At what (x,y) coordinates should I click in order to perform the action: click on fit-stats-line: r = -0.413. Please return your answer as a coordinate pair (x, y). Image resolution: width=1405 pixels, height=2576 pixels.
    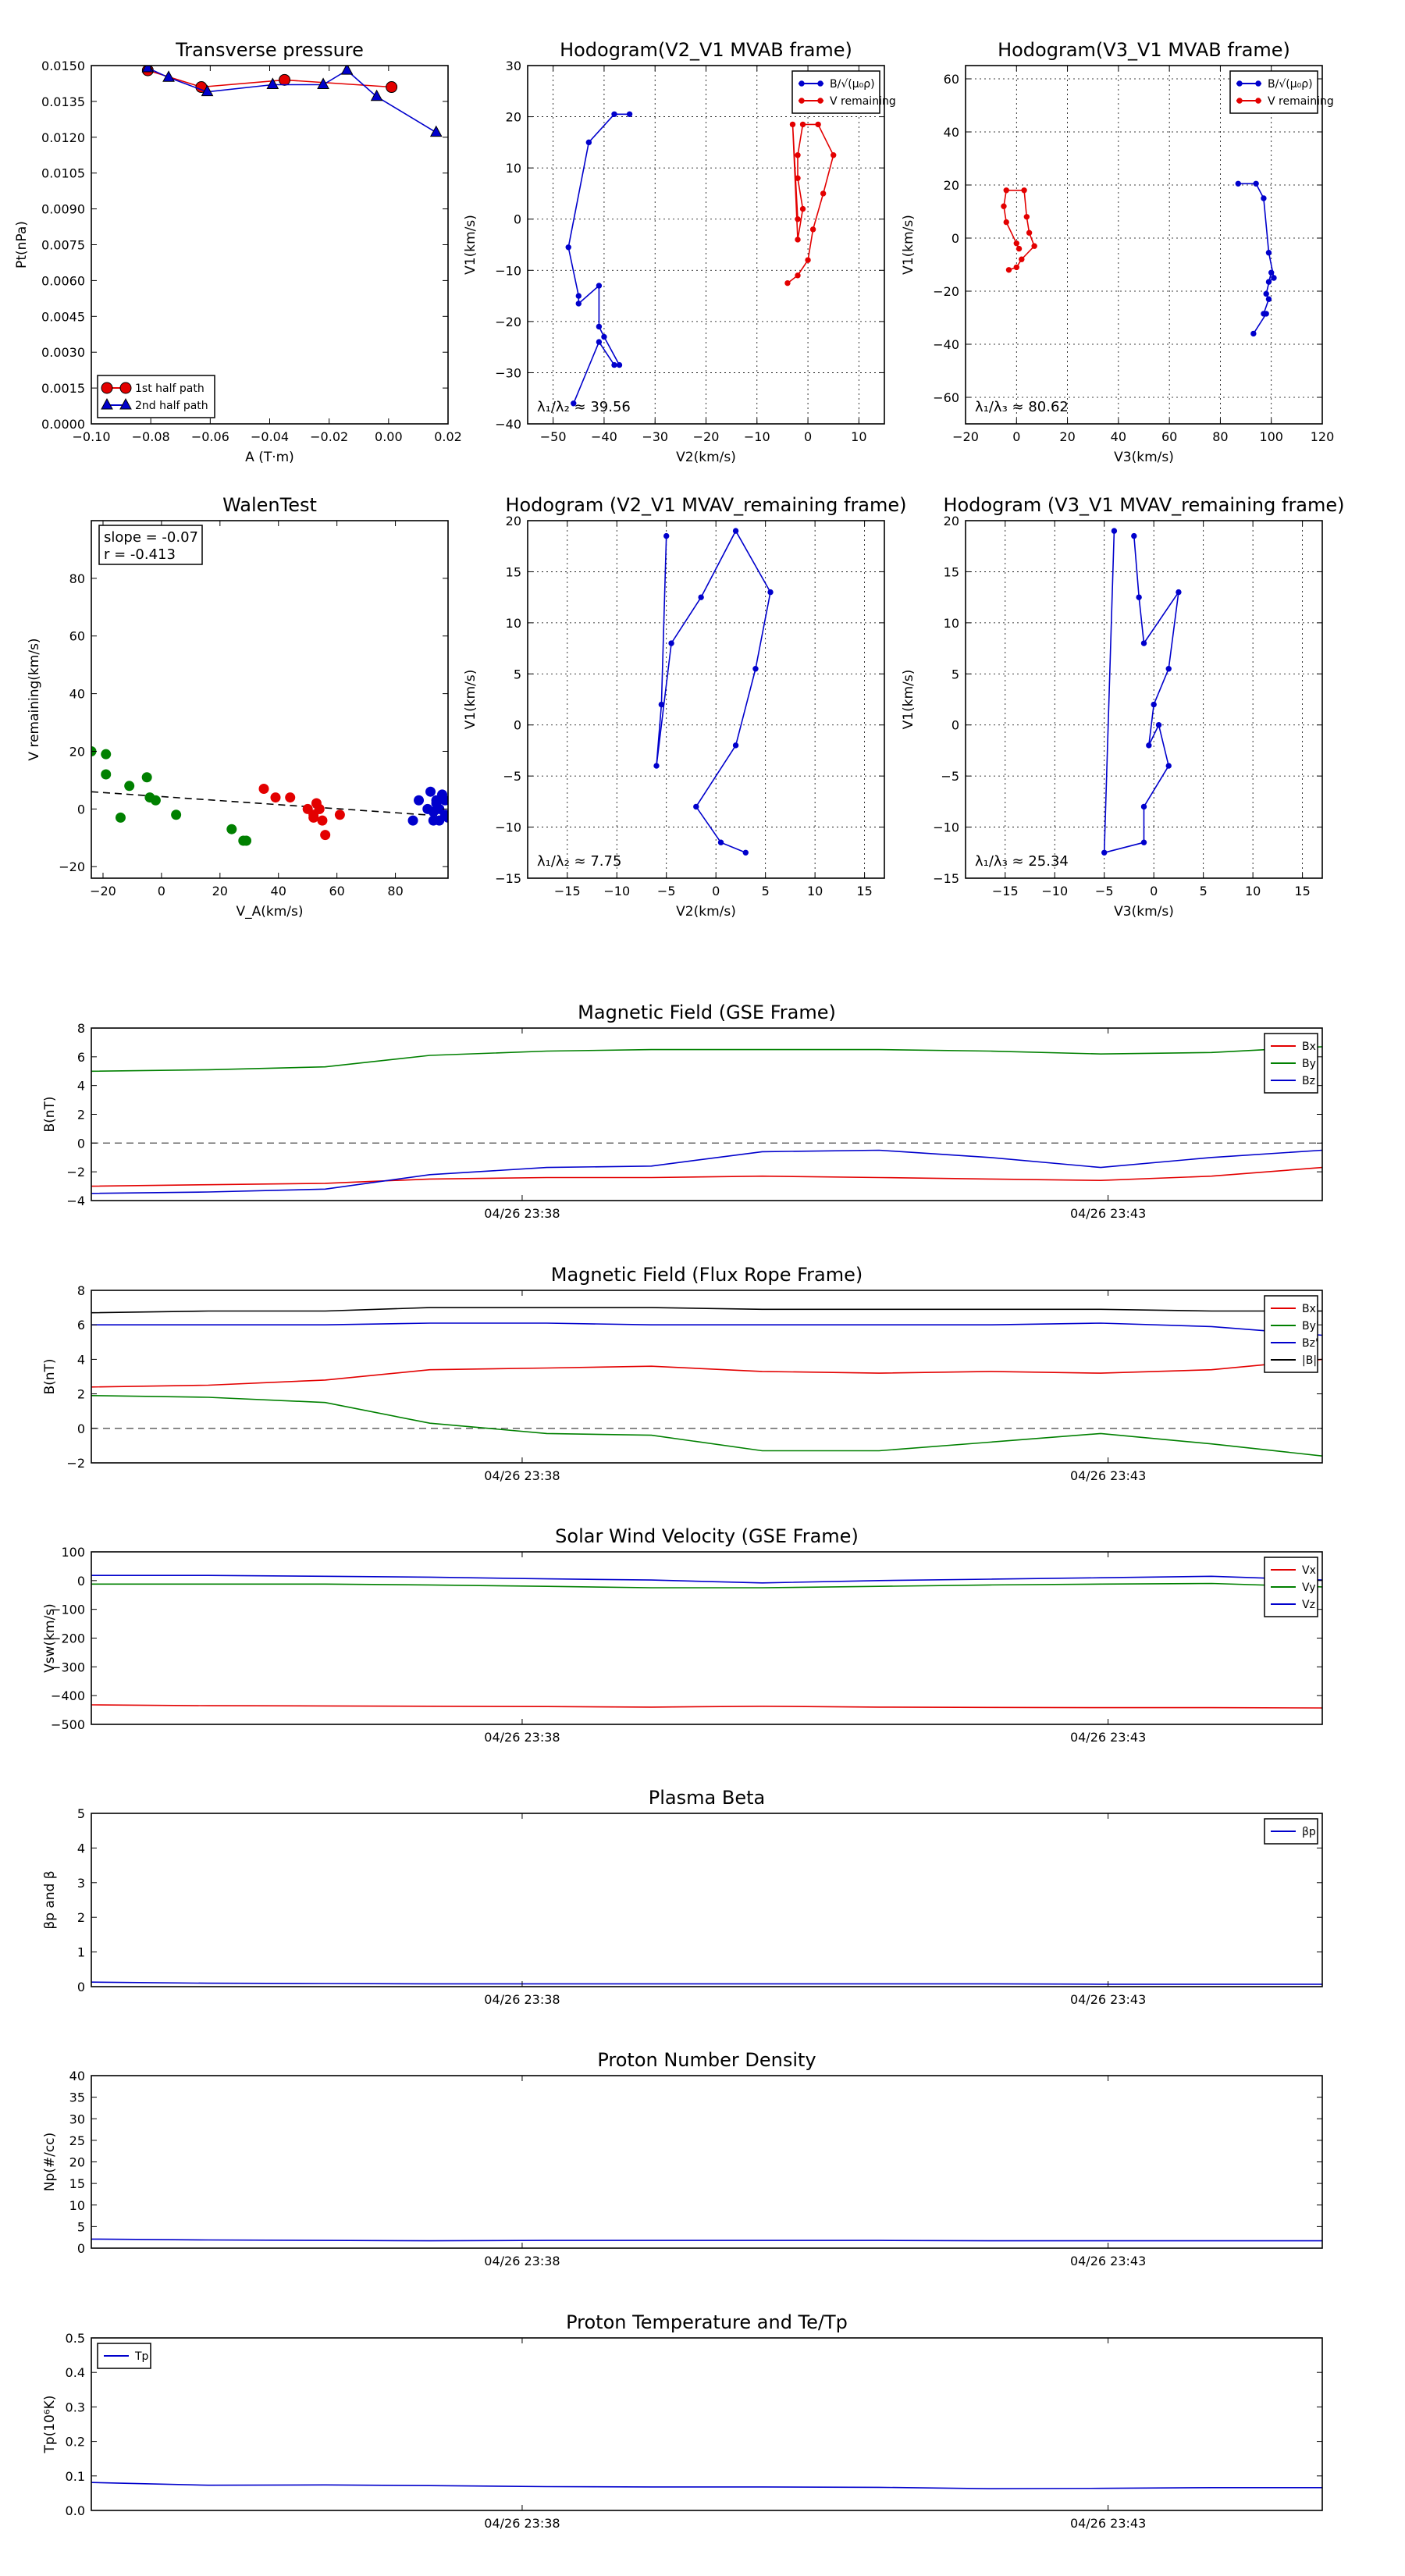
    Looking at the image, I should click on (140, 554).